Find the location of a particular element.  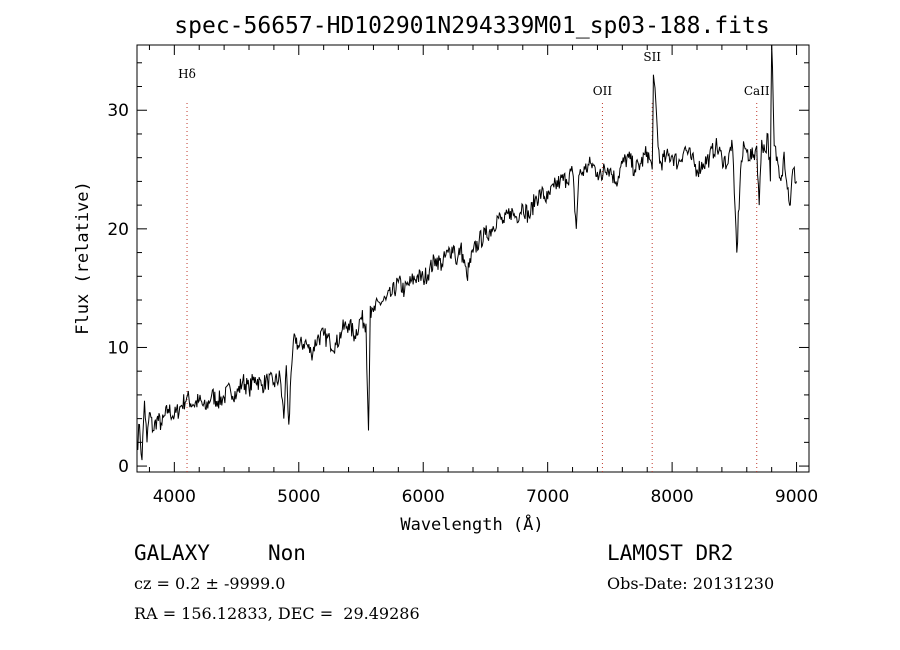

marker-label: SII is located at coordinates (652, 57).